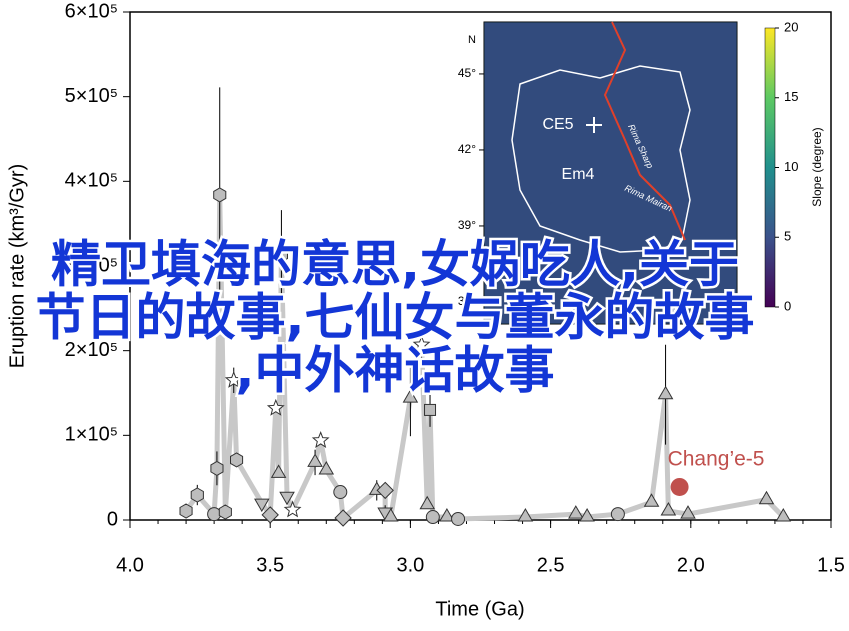 The width and height of the screenshot is (849, 631). What do you see at coordinates (91, 265) in the screenshot?
I see `y-tick-label: 3×10⁵` at bounding box center [91, 265].